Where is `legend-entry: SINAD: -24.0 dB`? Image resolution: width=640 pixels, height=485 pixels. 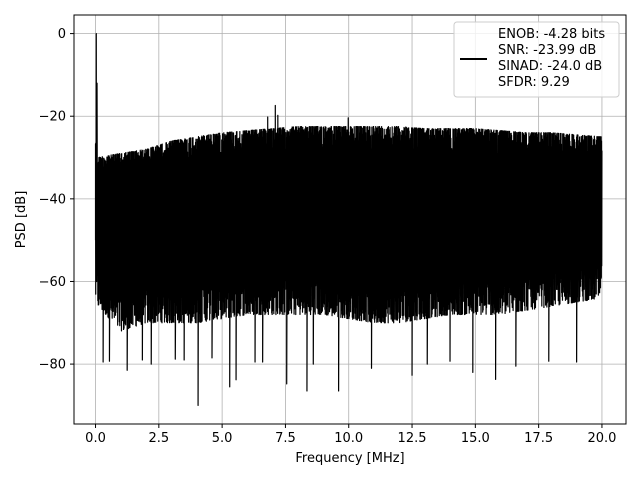
legend-entry: SINAD: -24.0 dB is located at coordinates (550, 66).